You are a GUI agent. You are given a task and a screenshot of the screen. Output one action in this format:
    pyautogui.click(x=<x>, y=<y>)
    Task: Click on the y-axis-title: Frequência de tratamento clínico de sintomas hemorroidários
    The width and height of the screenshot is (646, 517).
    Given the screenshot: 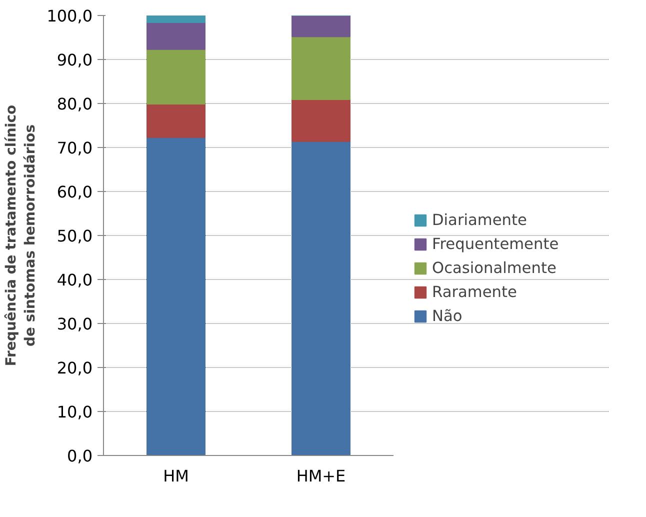 What is the action you would take?
    pyautogui.click(x=21, y=235)
    